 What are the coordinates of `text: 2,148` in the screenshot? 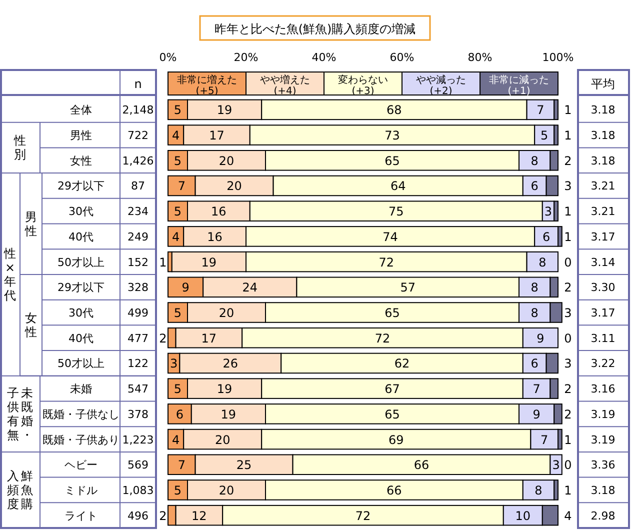 It's located at (138, 110).